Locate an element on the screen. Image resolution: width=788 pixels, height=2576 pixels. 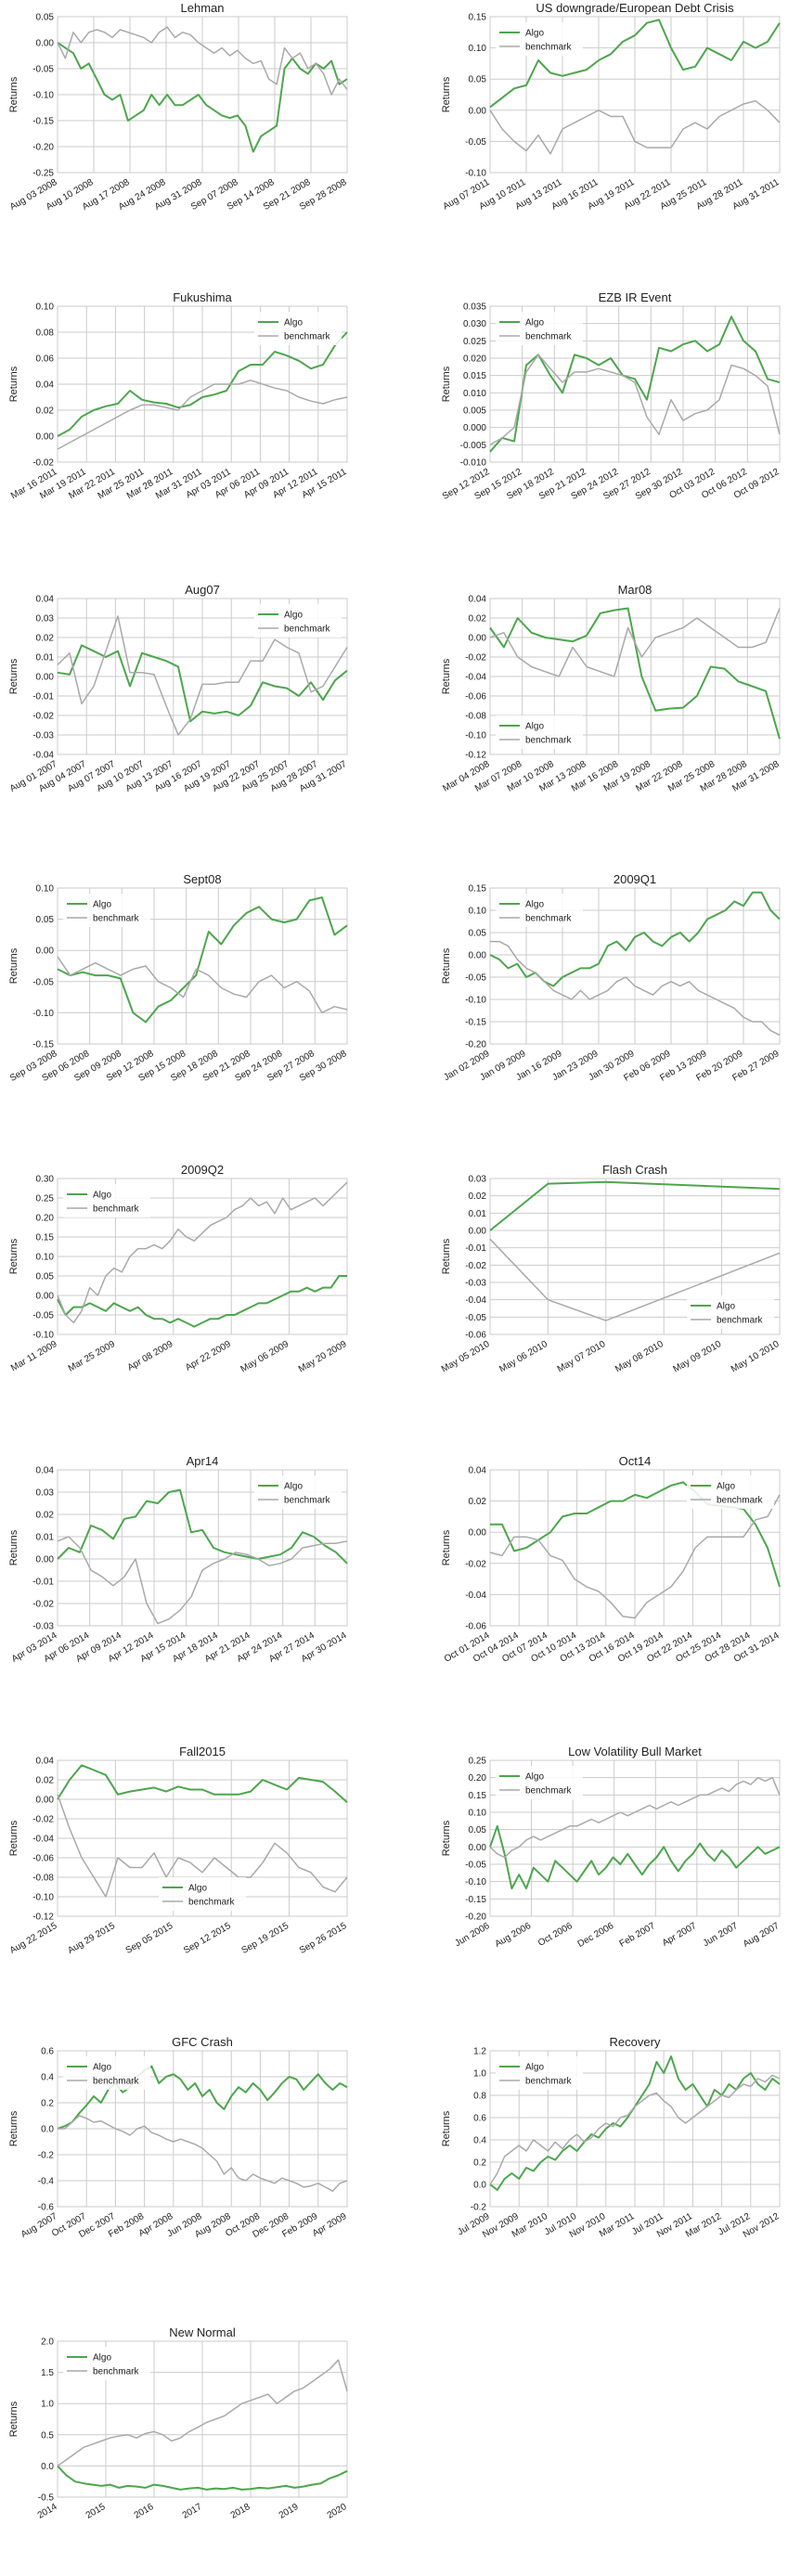
y-tick-label: -0.08 is located at coordinates (43, 1879).